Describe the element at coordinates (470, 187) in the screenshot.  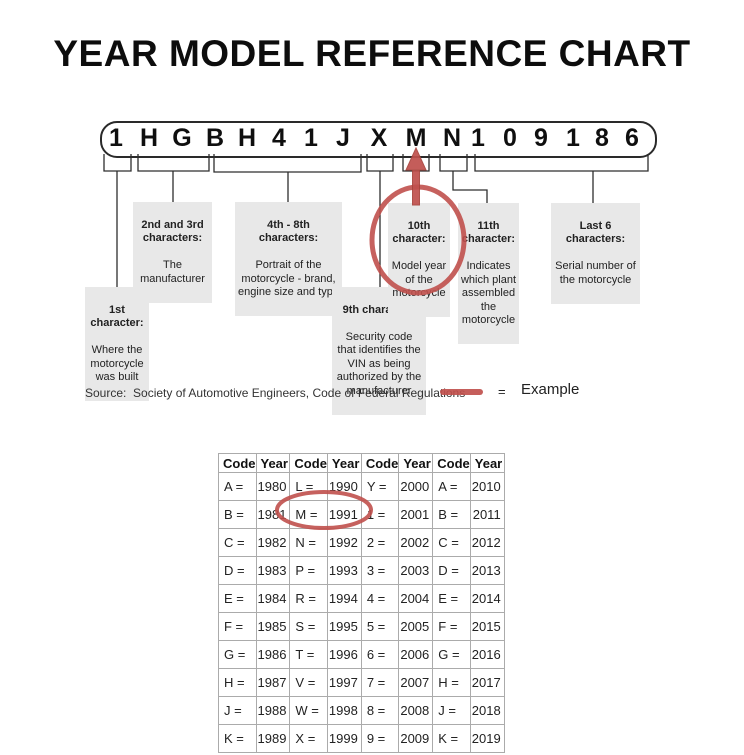
I see `stem-11th` at that location.